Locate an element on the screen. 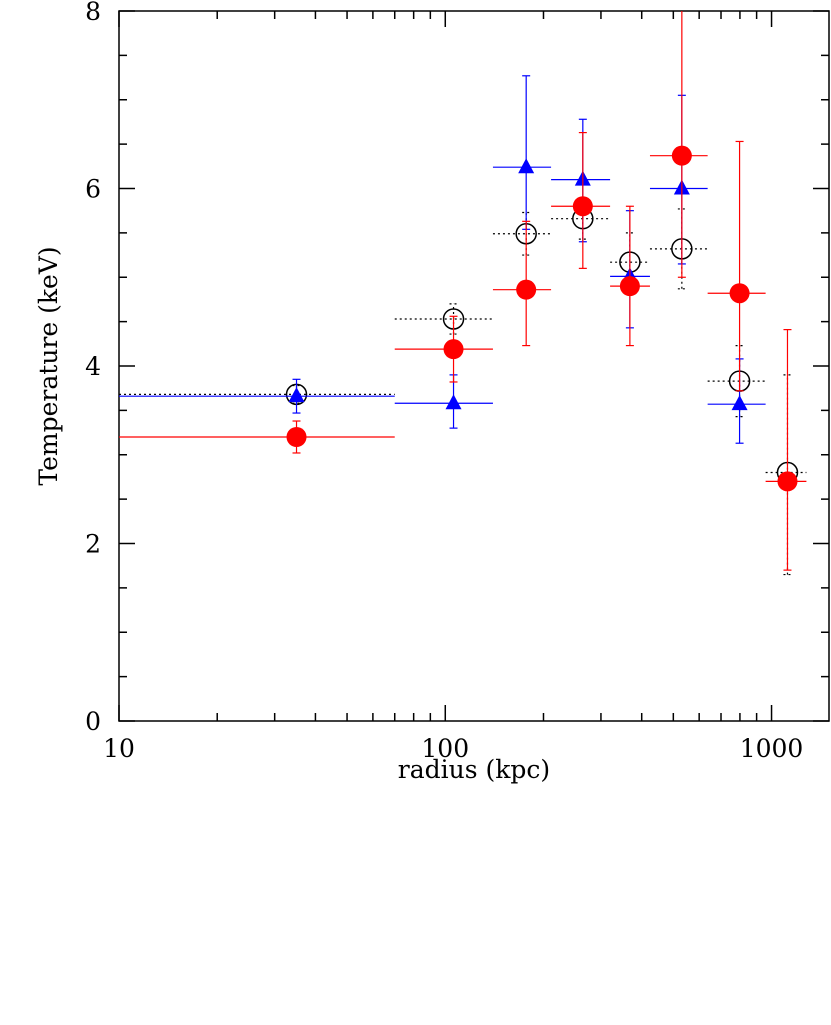 Image resolution: width=831 pixels, height=1025 pixels. y-tick-label: 6 is located at coordinates (93, 189).